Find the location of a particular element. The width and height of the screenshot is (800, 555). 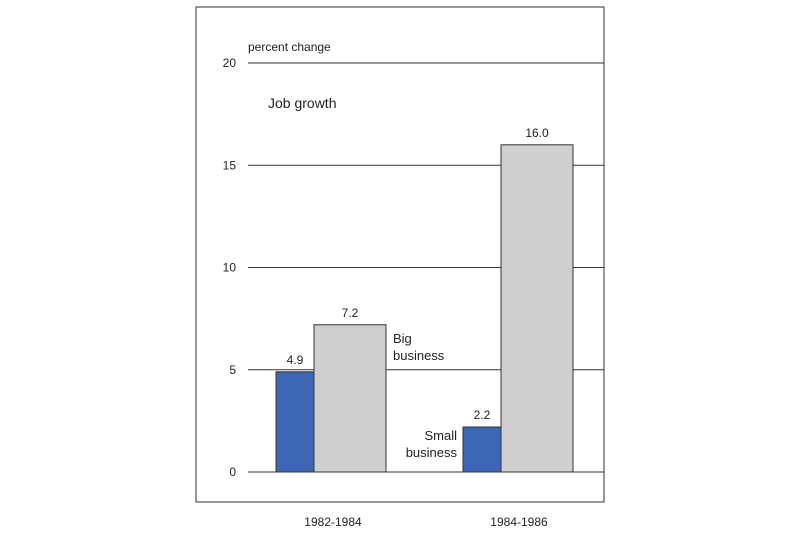

big-business-bar-1982-1984 is located at coordinates (350, 398).